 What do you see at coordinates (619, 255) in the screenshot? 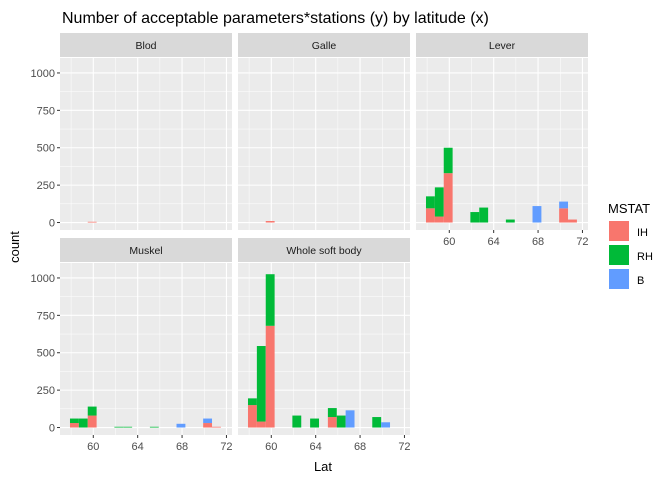
I see `legend-swatch-rh` at bounding box center [619, 255].